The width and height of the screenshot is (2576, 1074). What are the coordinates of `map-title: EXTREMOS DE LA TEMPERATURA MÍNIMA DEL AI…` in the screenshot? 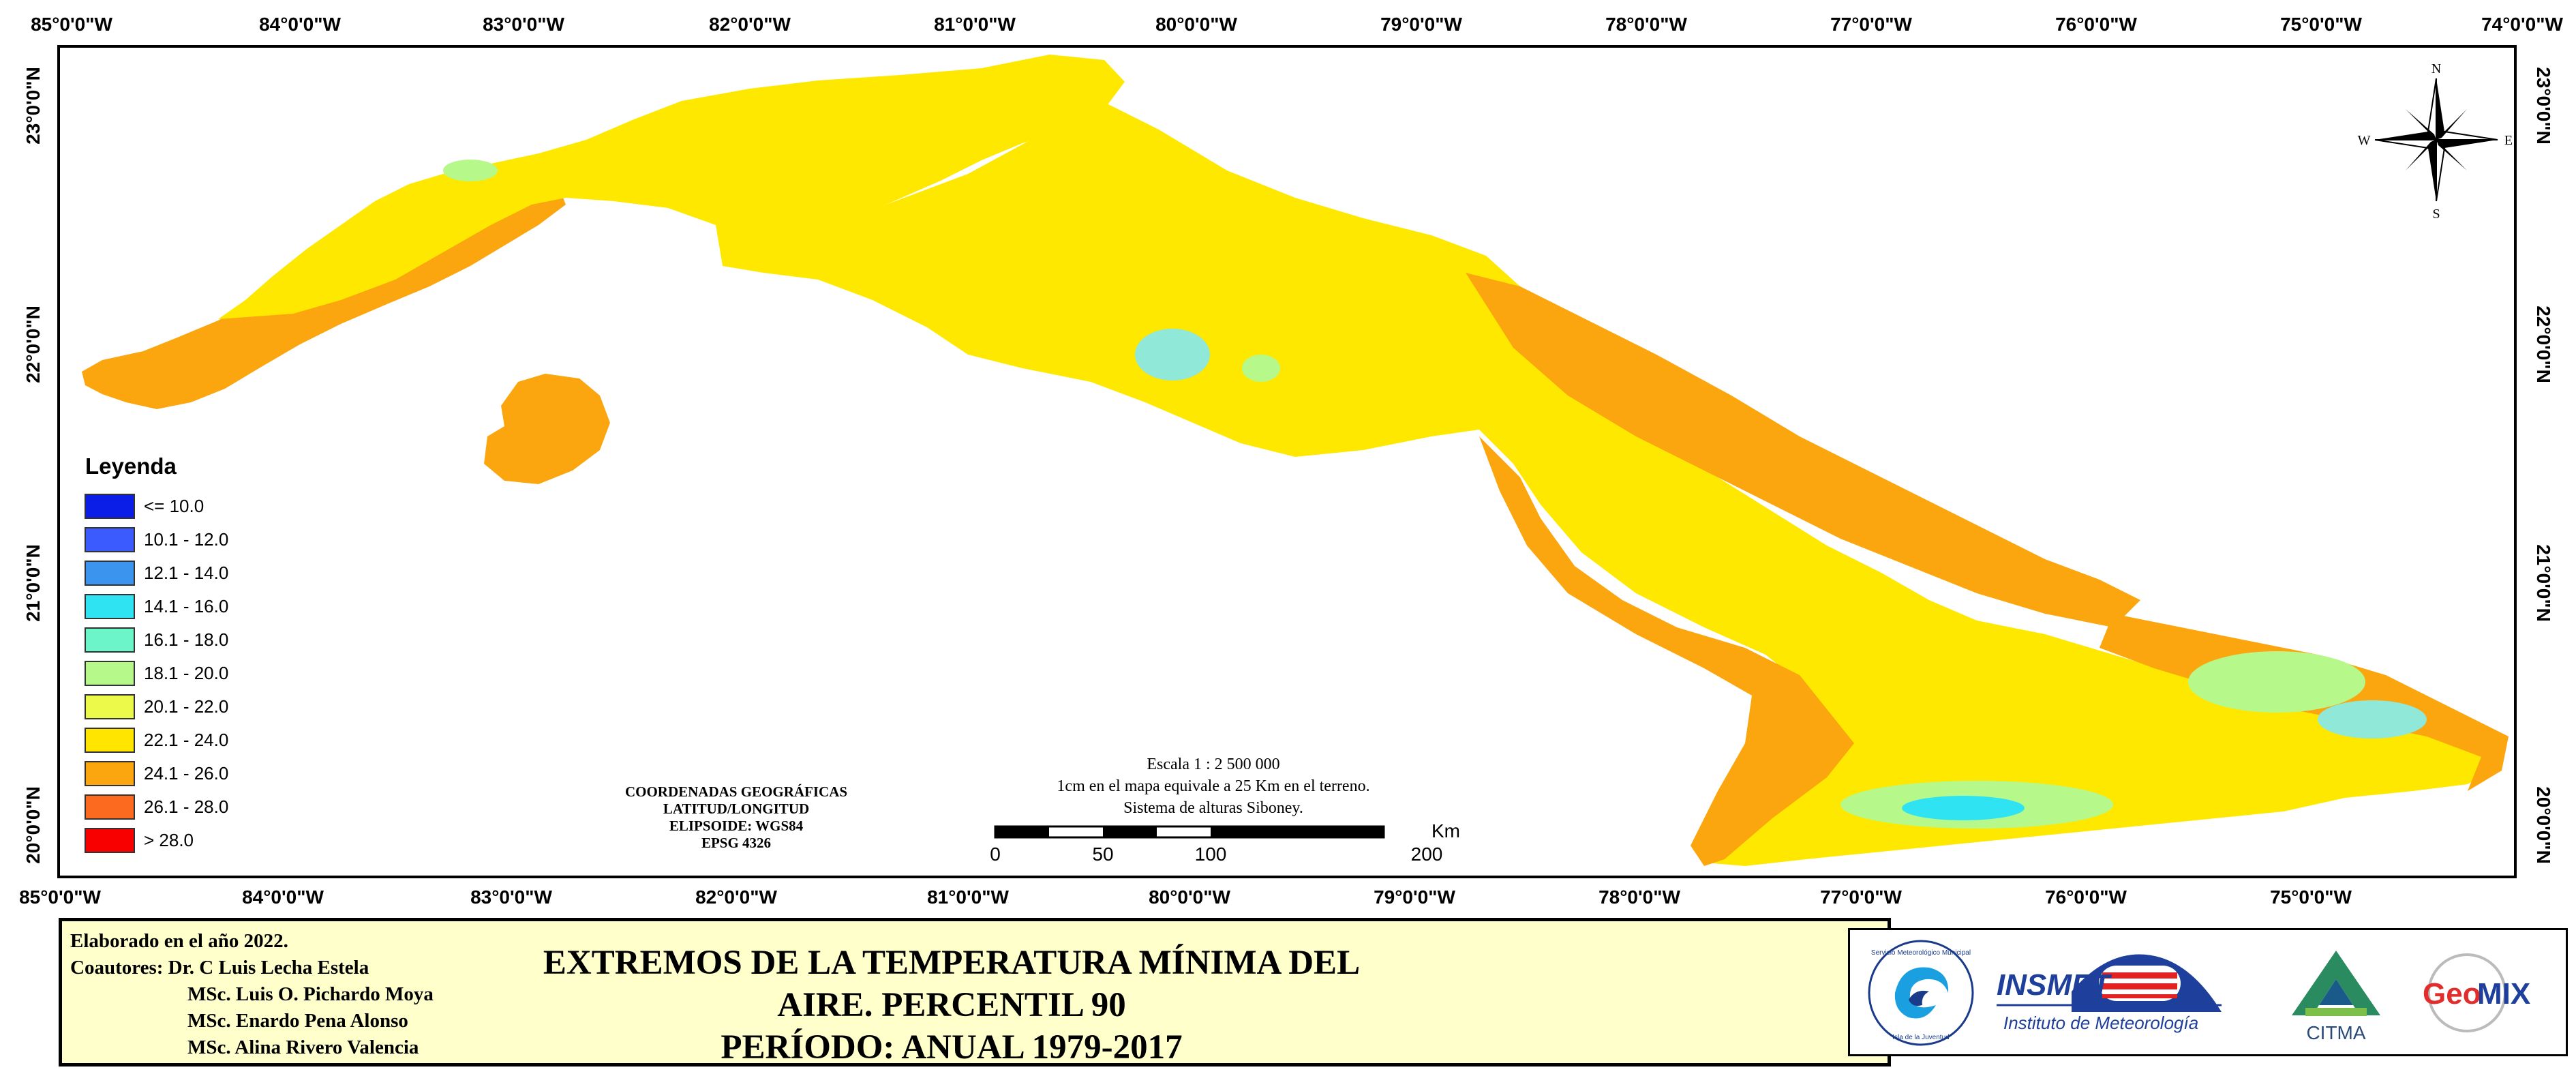 It's located at (952, 1005).